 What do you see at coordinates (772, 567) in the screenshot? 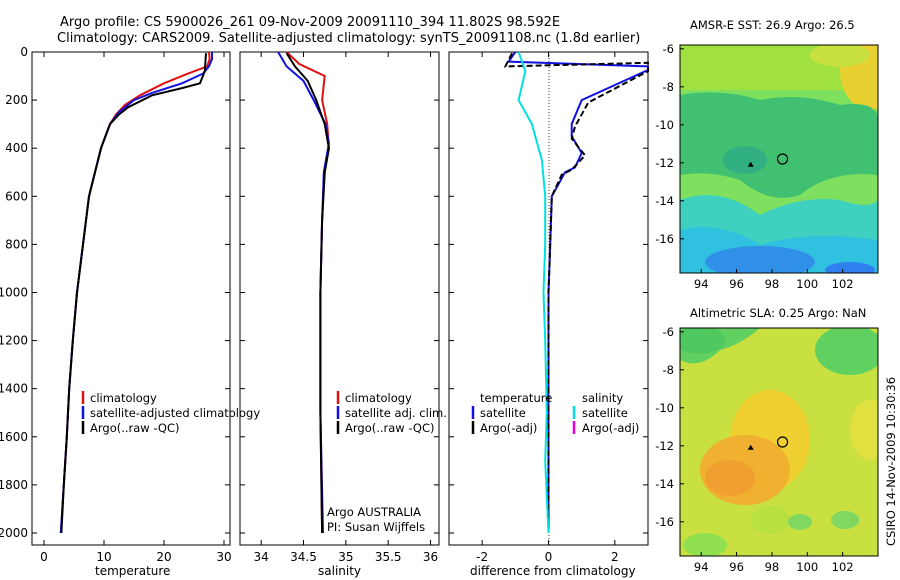
I see `sla-lon-label-2: 98` at bounding box center [772, 567].